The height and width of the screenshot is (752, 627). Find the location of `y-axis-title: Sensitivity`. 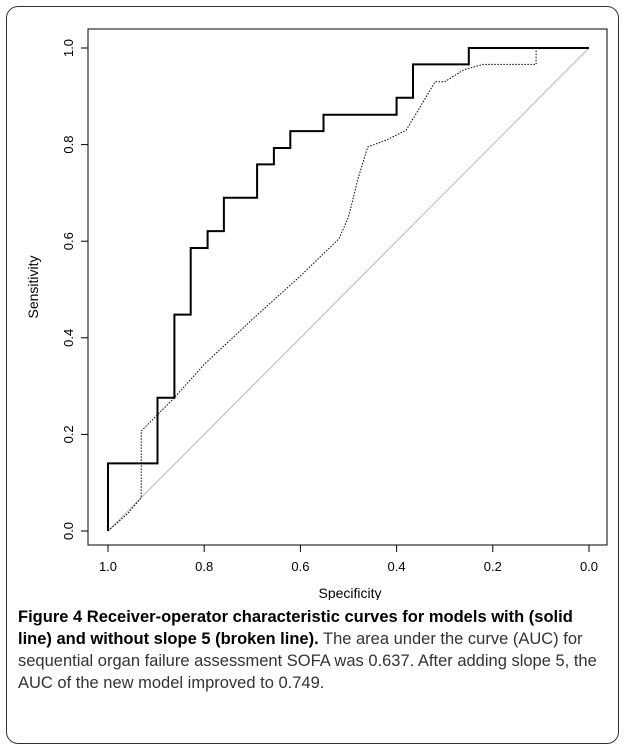

y-axis-title: Sensitivity is located at coordinates (33, 286).